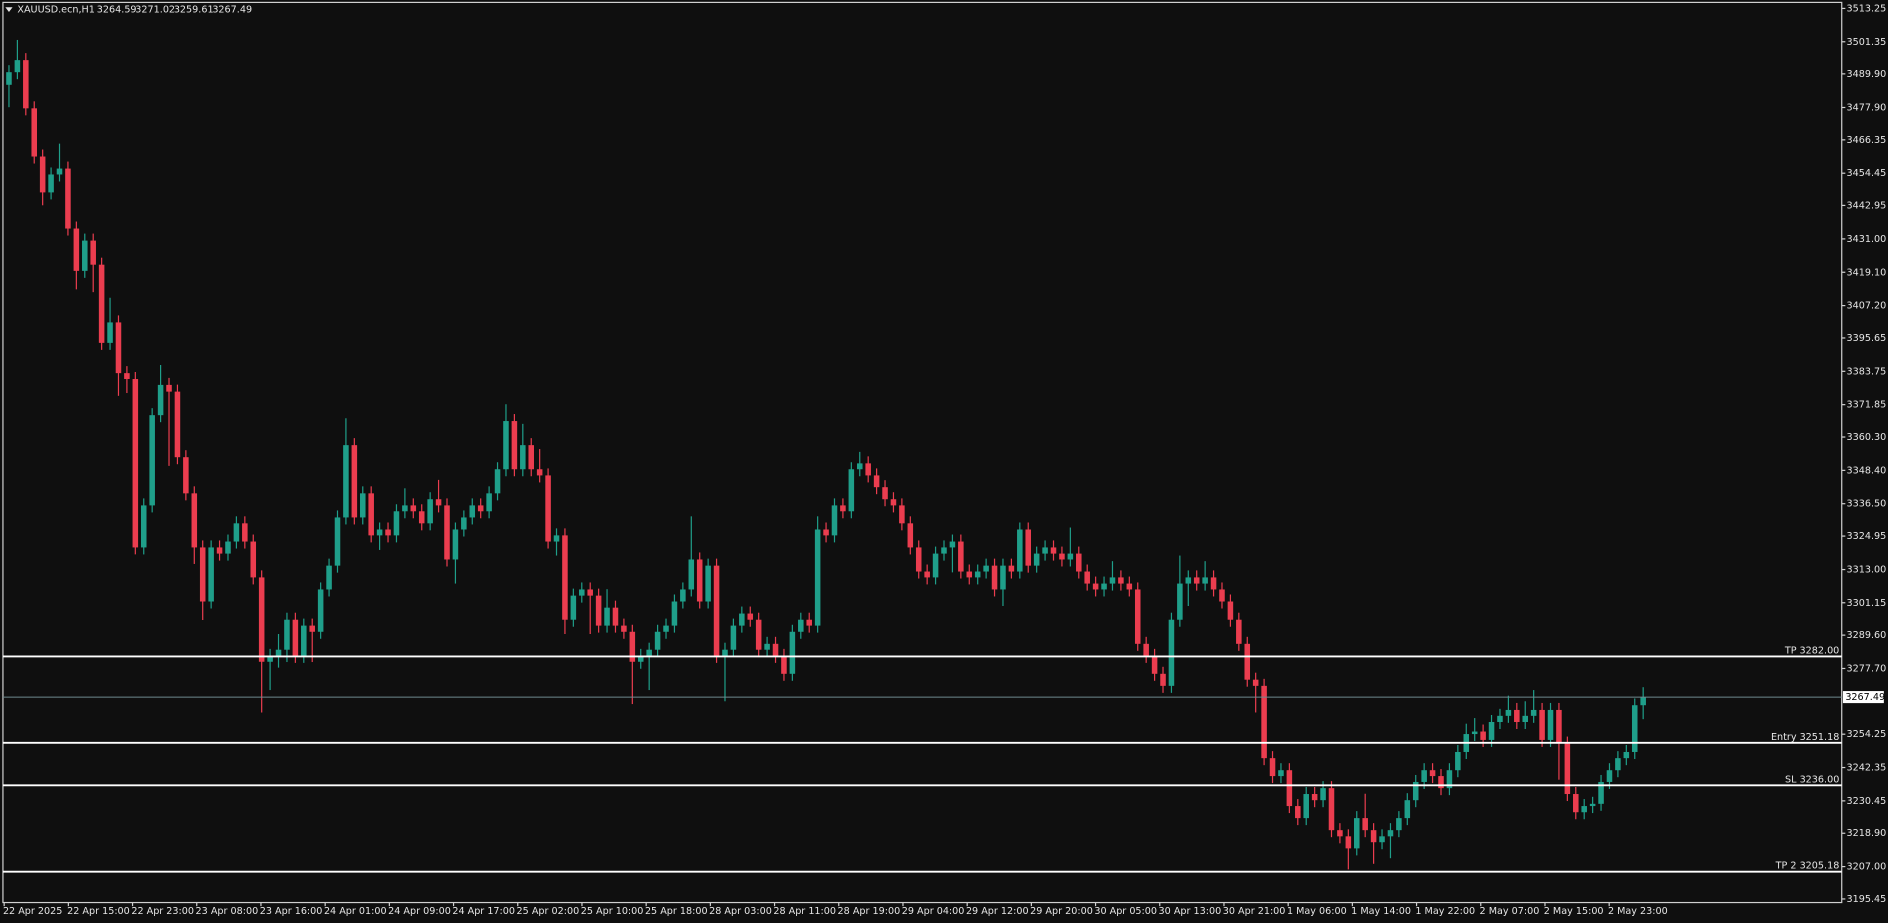 The height and width of the screenshot is (923, 1888). I want to click on y-tick-label: 3477.90, so click(1867, 107).